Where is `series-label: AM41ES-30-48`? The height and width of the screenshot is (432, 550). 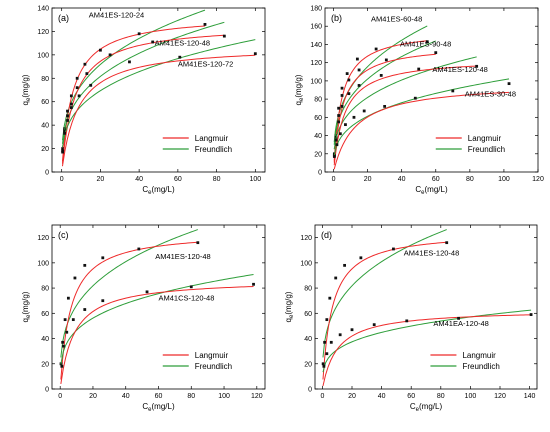
series-label: AM41ES-30-48 is located at coordinates (490, 93).